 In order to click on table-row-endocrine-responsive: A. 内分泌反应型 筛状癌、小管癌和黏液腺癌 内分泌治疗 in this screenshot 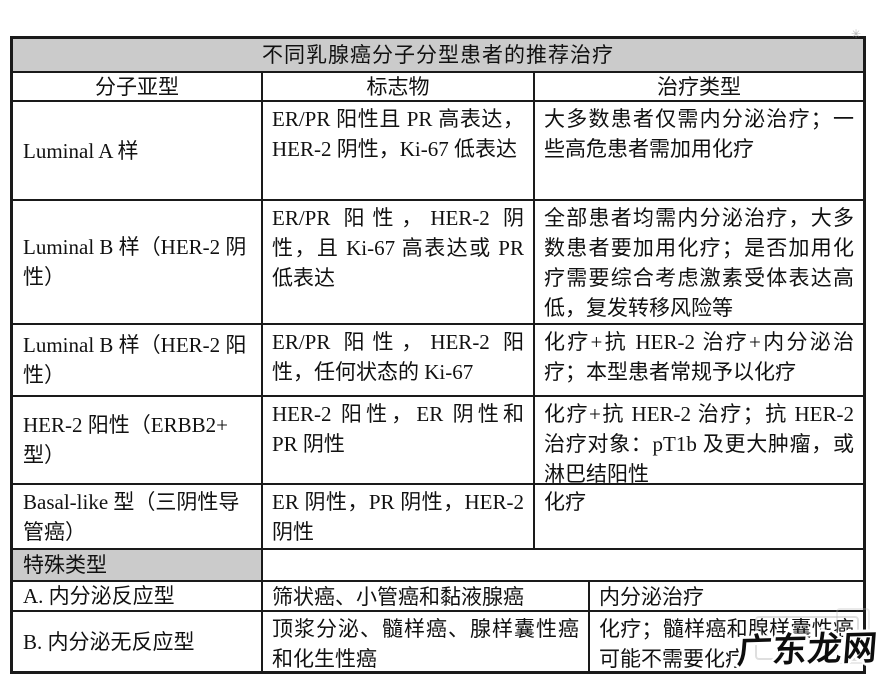, I will do `click(438, 595)`.